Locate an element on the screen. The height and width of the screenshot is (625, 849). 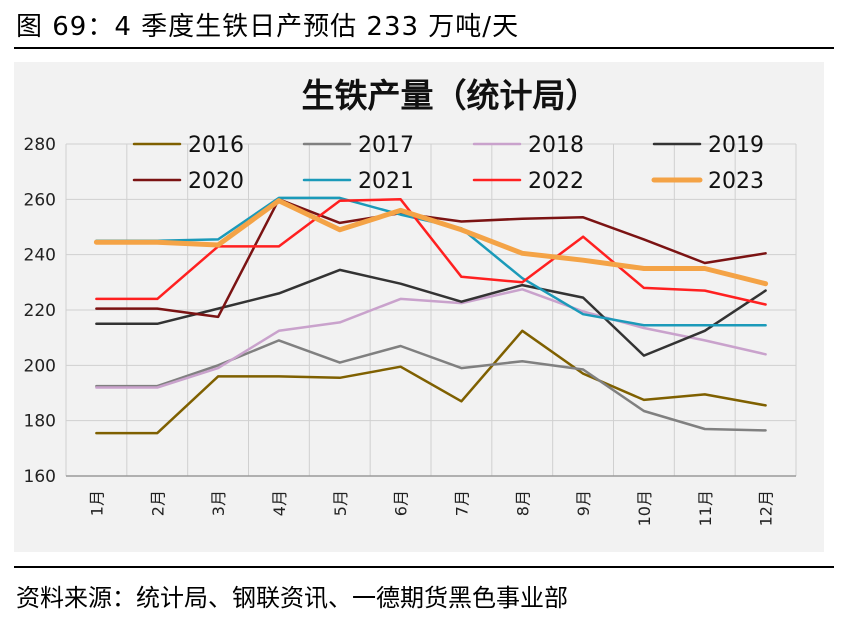
figure-caption: 图 69：4 季度生铁日产预估 233 万吨/天 is located at coordinates (268, 27).